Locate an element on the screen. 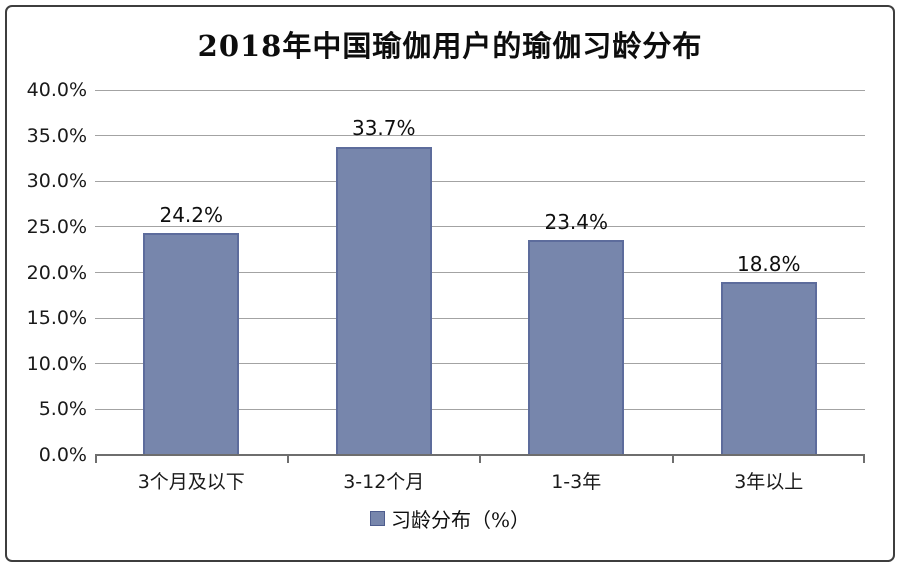 The image size is (900, 567). legend: 习龄分布（%） is located at coordinates (450, 518).